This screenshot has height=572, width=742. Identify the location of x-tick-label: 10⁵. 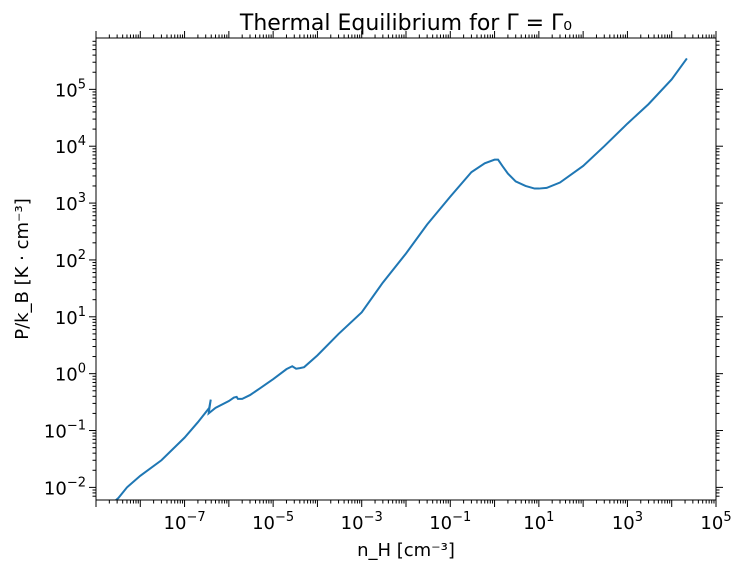
(715, 522).